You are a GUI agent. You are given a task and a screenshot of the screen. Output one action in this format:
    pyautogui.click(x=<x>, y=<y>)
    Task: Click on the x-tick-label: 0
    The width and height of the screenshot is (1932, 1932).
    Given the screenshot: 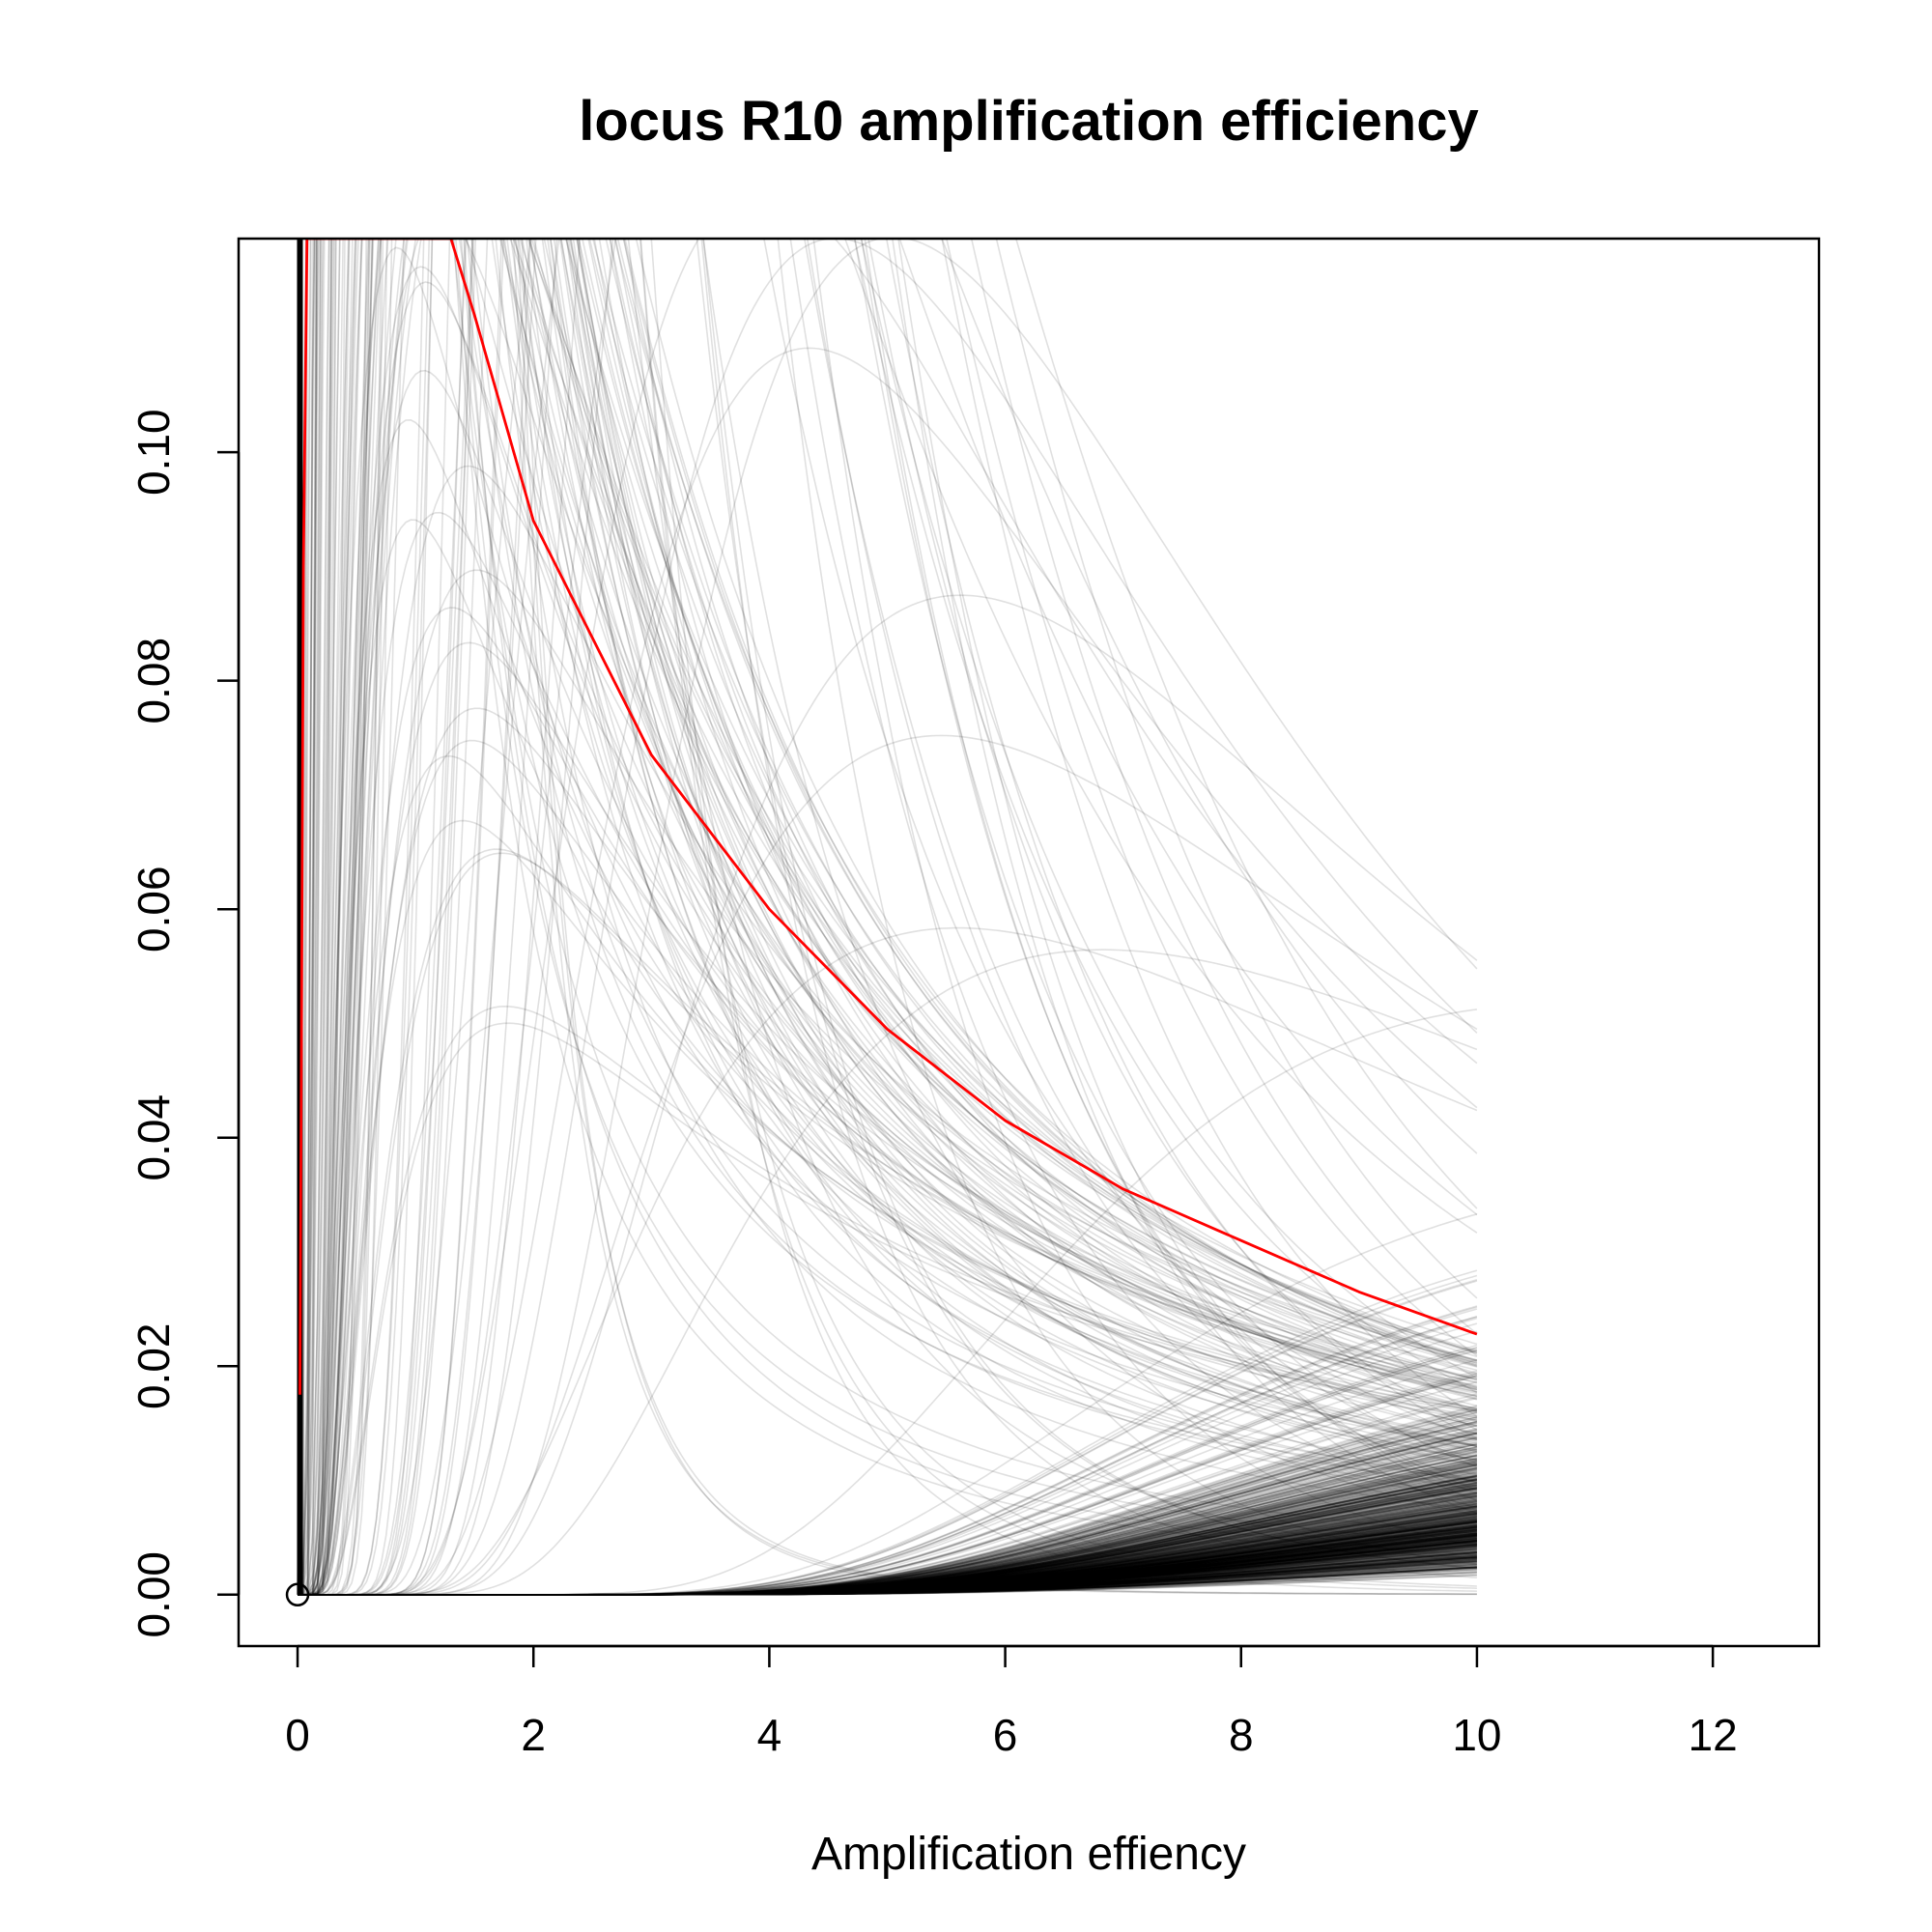 What is the action you would take?
    pyautogui.click(x=297, y=1735)
    